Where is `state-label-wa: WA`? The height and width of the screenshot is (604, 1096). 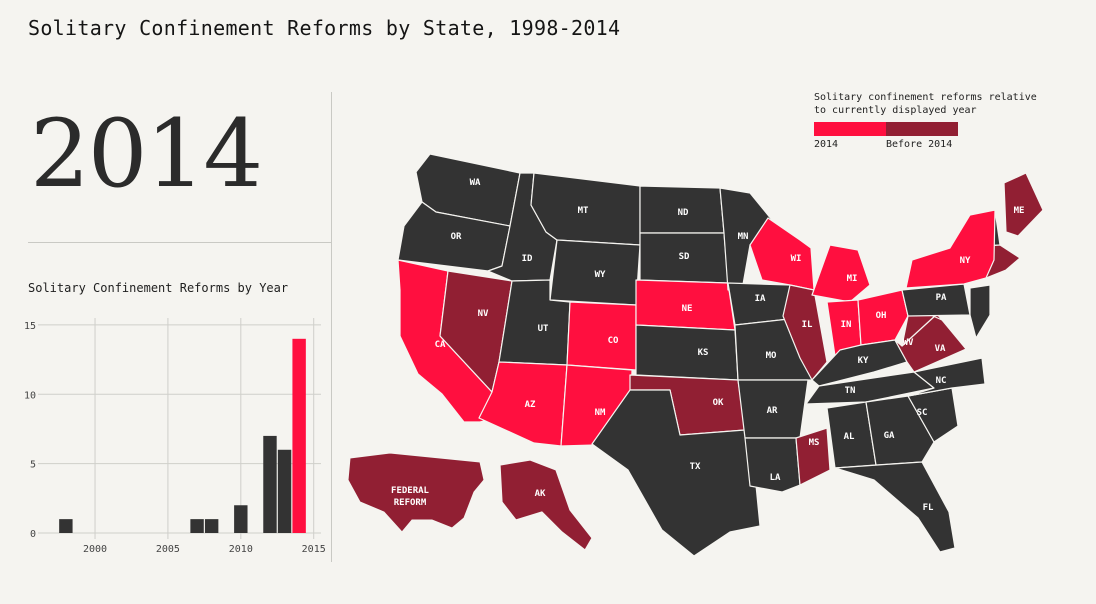 state-label-wa: WA is located at coordinates (475, 183).